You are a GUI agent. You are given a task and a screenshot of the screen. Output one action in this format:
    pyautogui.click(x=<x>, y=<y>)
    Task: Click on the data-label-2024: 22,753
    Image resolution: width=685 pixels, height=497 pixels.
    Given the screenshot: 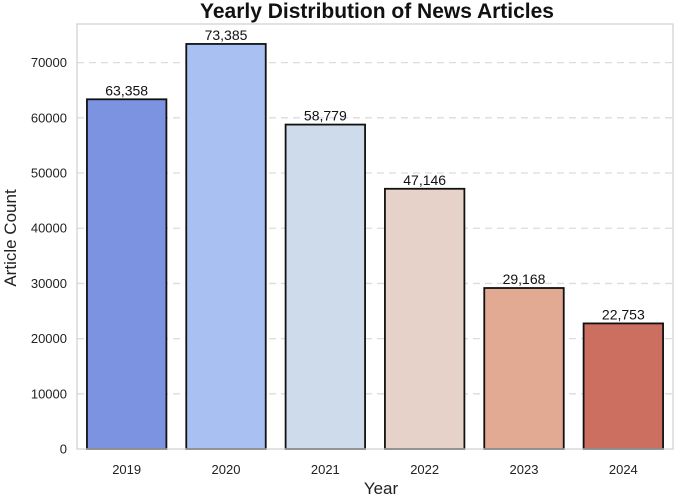 What is the action you would take?
    pyautogui.click(x=623, y=314)
    